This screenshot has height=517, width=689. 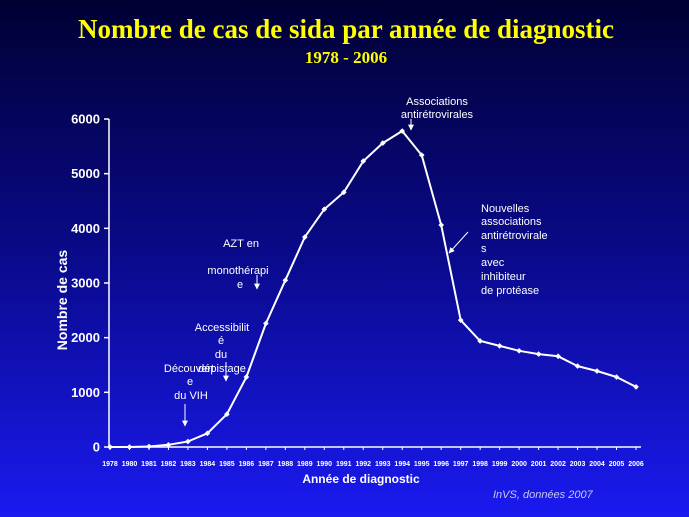 I want to click on chart-subtitle: 1978 - 2006, so click(x=346, y=57).